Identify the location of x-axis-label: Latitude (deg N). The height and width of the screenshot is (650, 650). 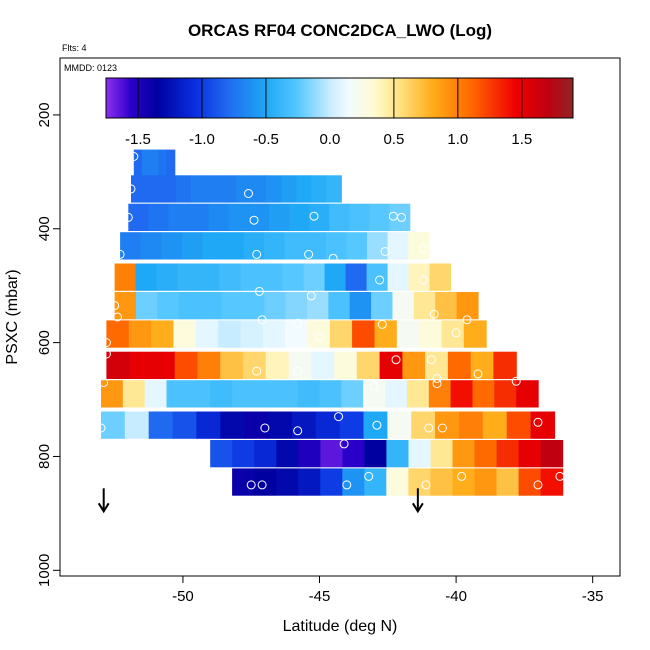
(340, 626).